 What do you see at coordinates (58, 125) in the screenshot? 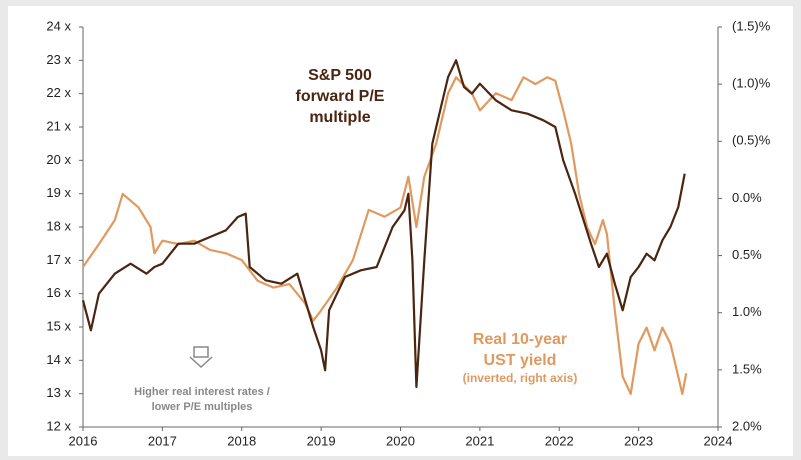
I see `y-tick-label: 21 x` at bounding box center [58, 125].